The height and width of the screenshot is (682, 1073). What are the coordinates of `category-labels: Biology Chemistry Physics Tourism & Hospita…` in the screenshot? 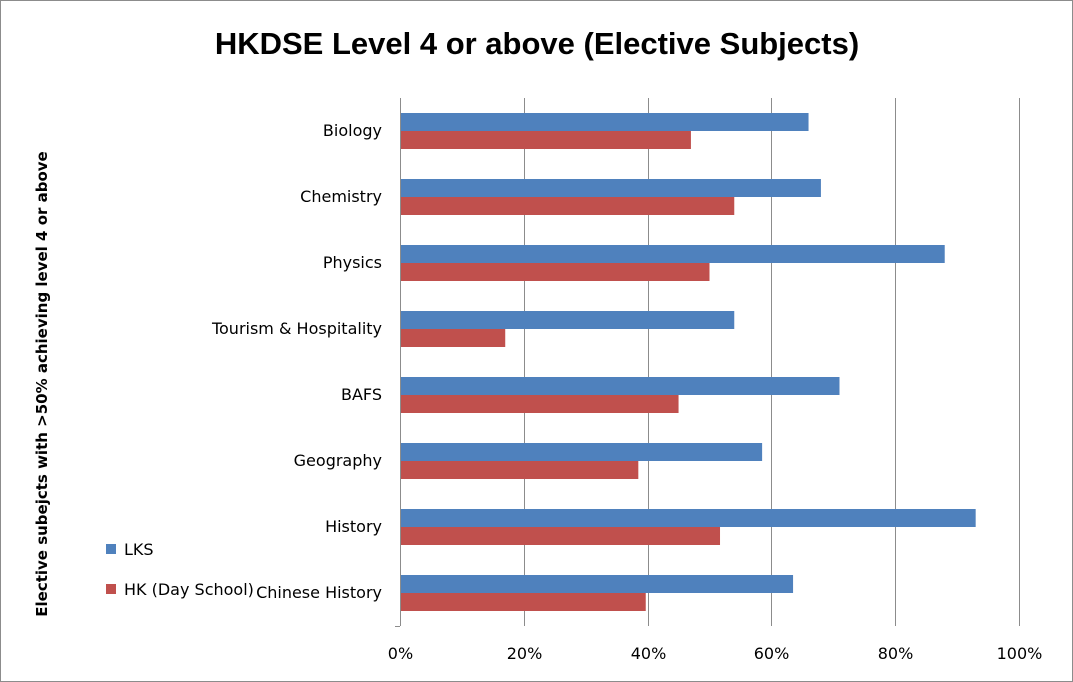 It's located at (296, 361).